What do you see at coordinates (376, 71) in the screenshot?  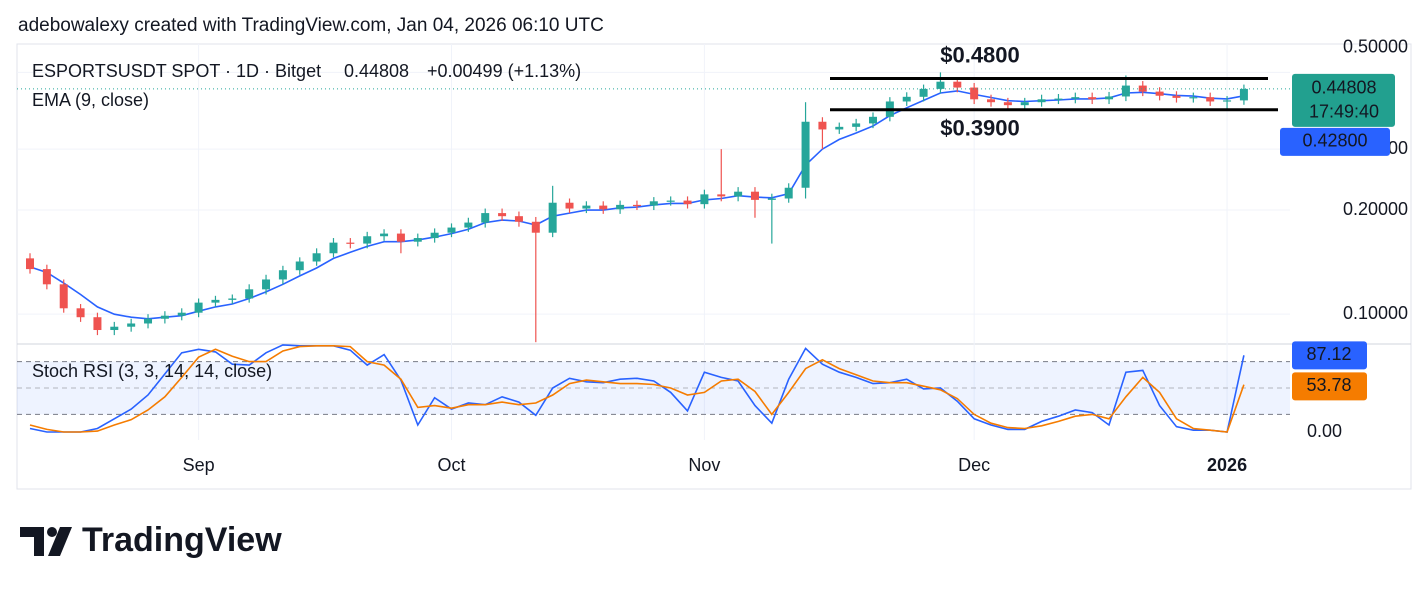 I see `last-price-text: 0.44808` at bounding box center [376, 71].